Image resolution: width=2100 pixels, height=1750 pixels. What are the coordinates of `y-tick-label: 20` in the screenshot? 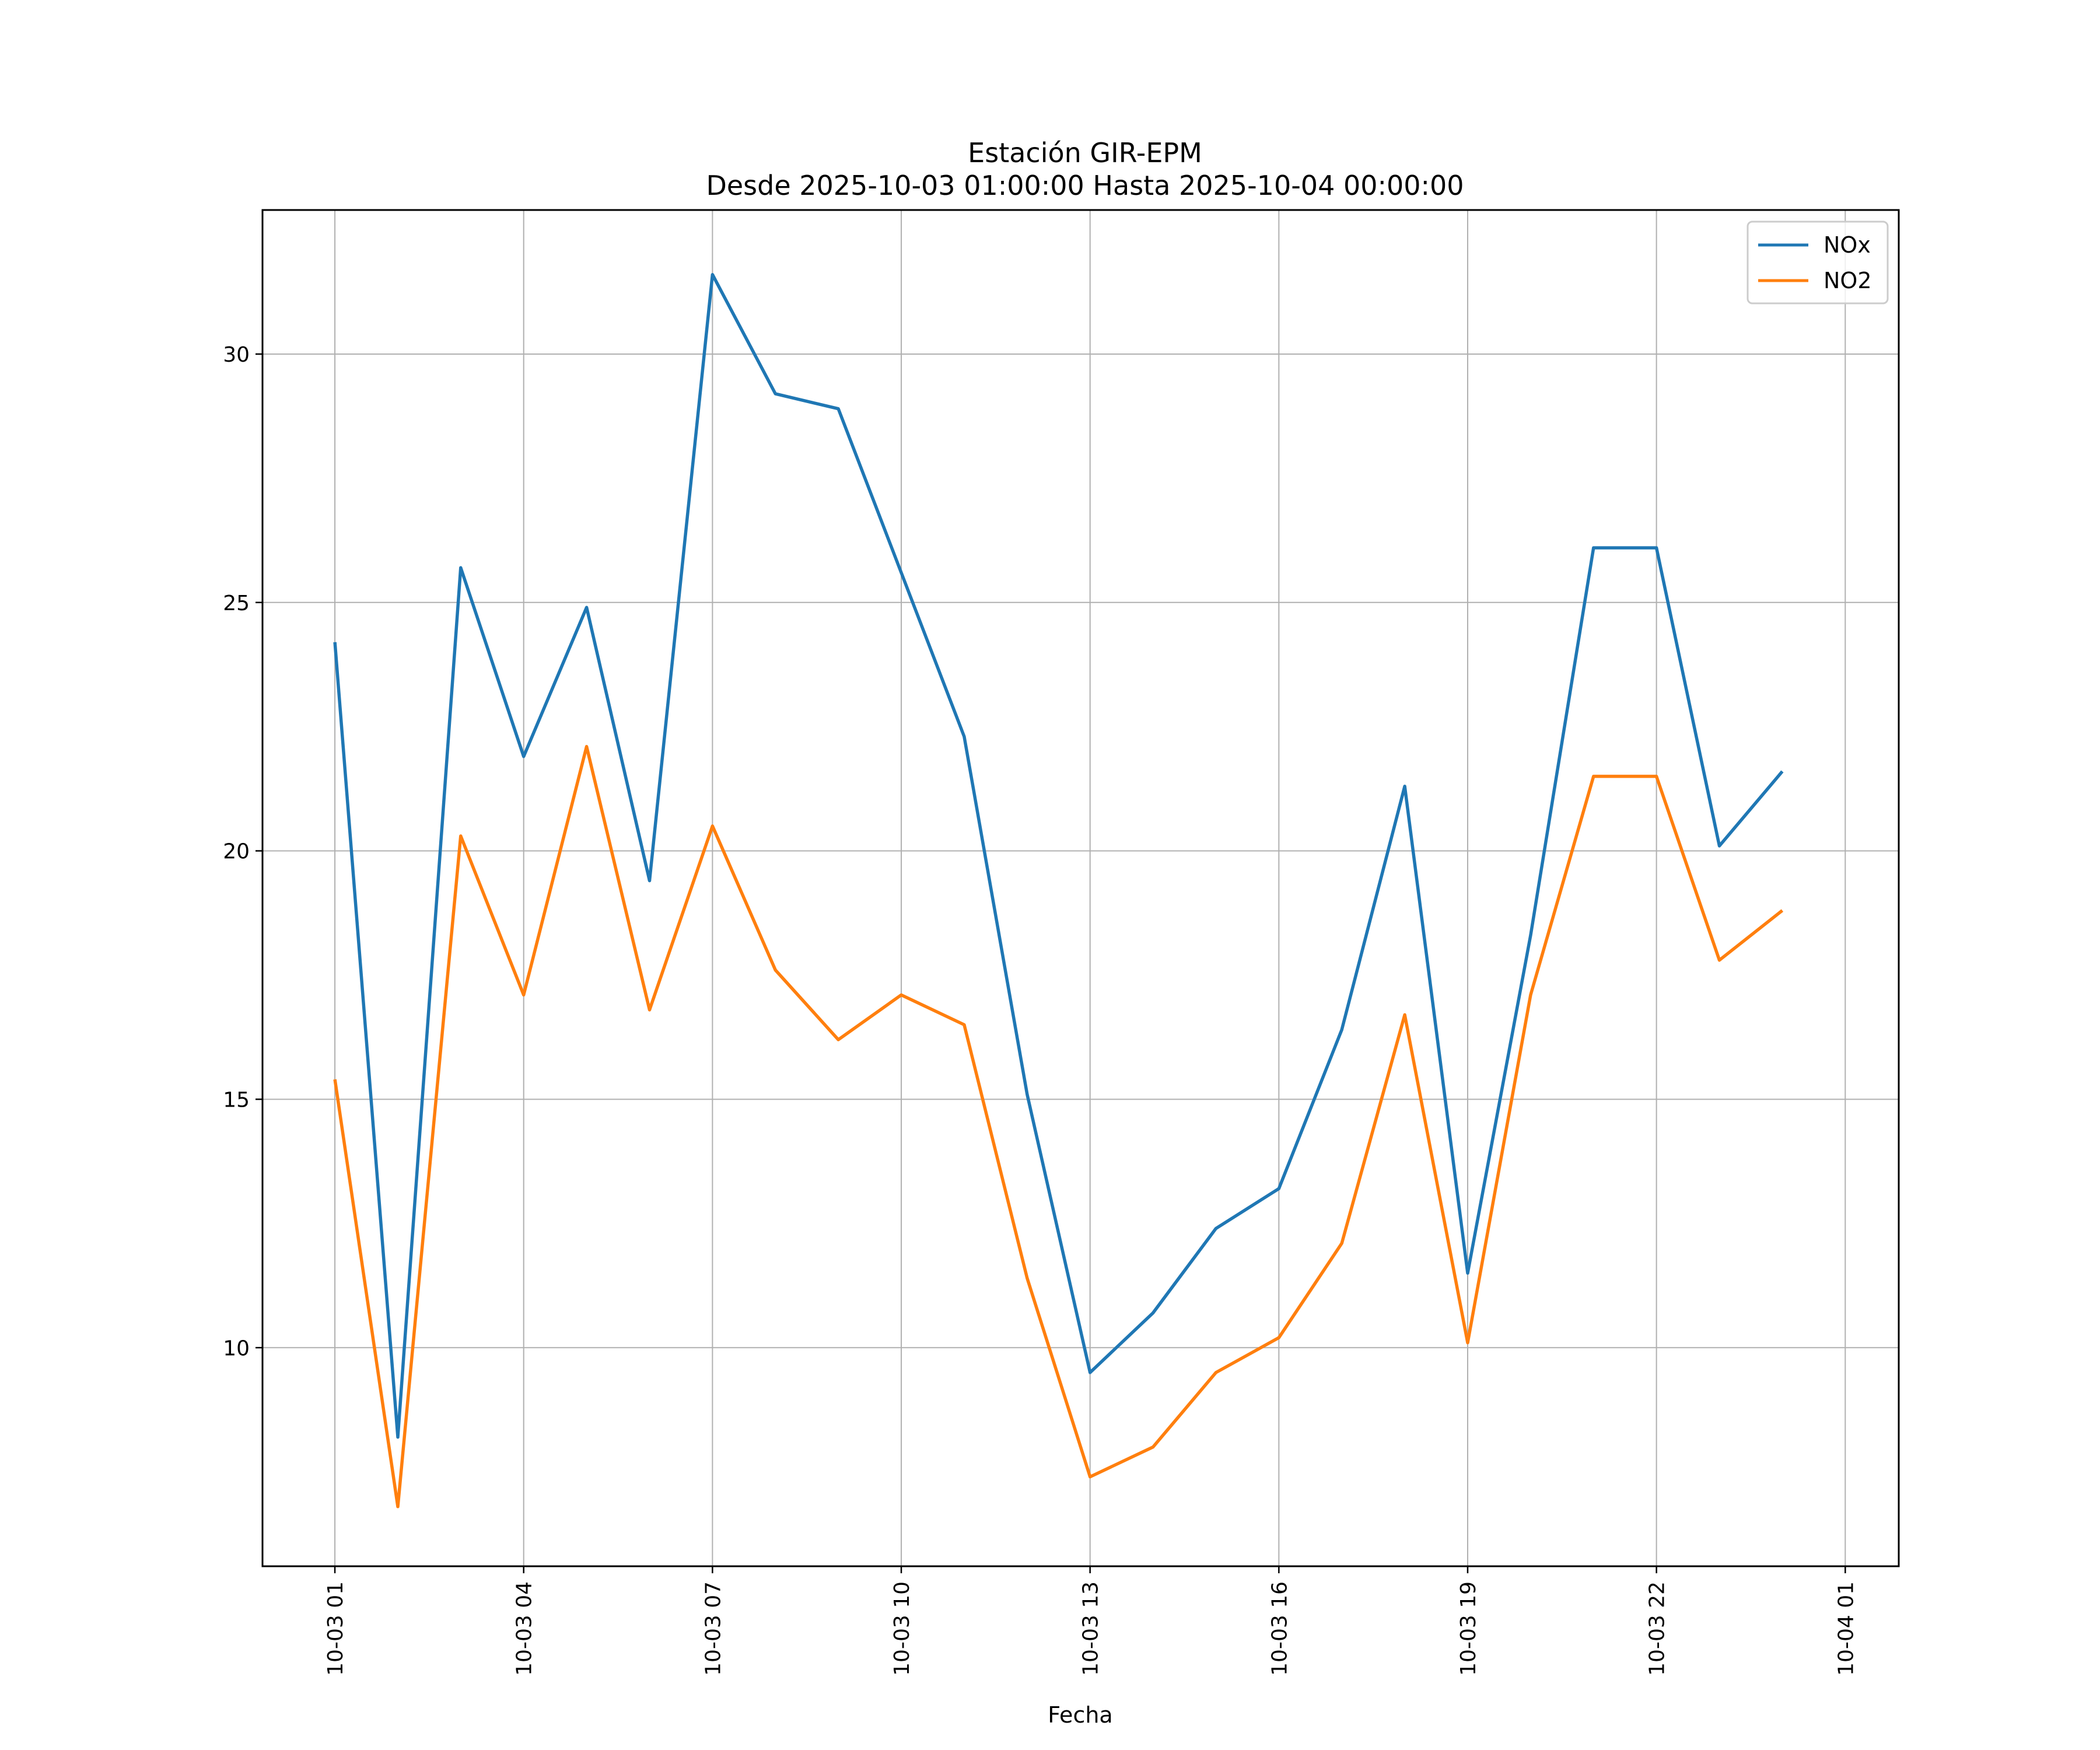 It's located at (236, 852).